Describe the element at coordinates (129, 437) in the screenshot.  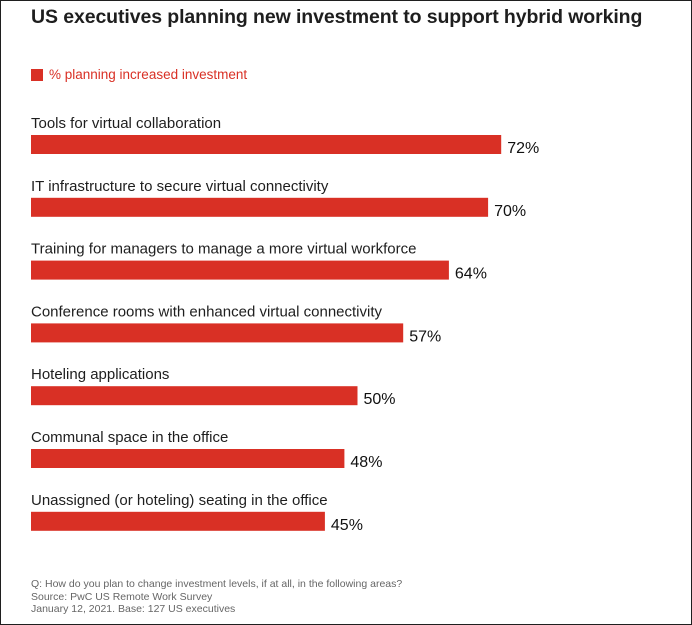
I see `category-label: Communal space in the office` at that location.